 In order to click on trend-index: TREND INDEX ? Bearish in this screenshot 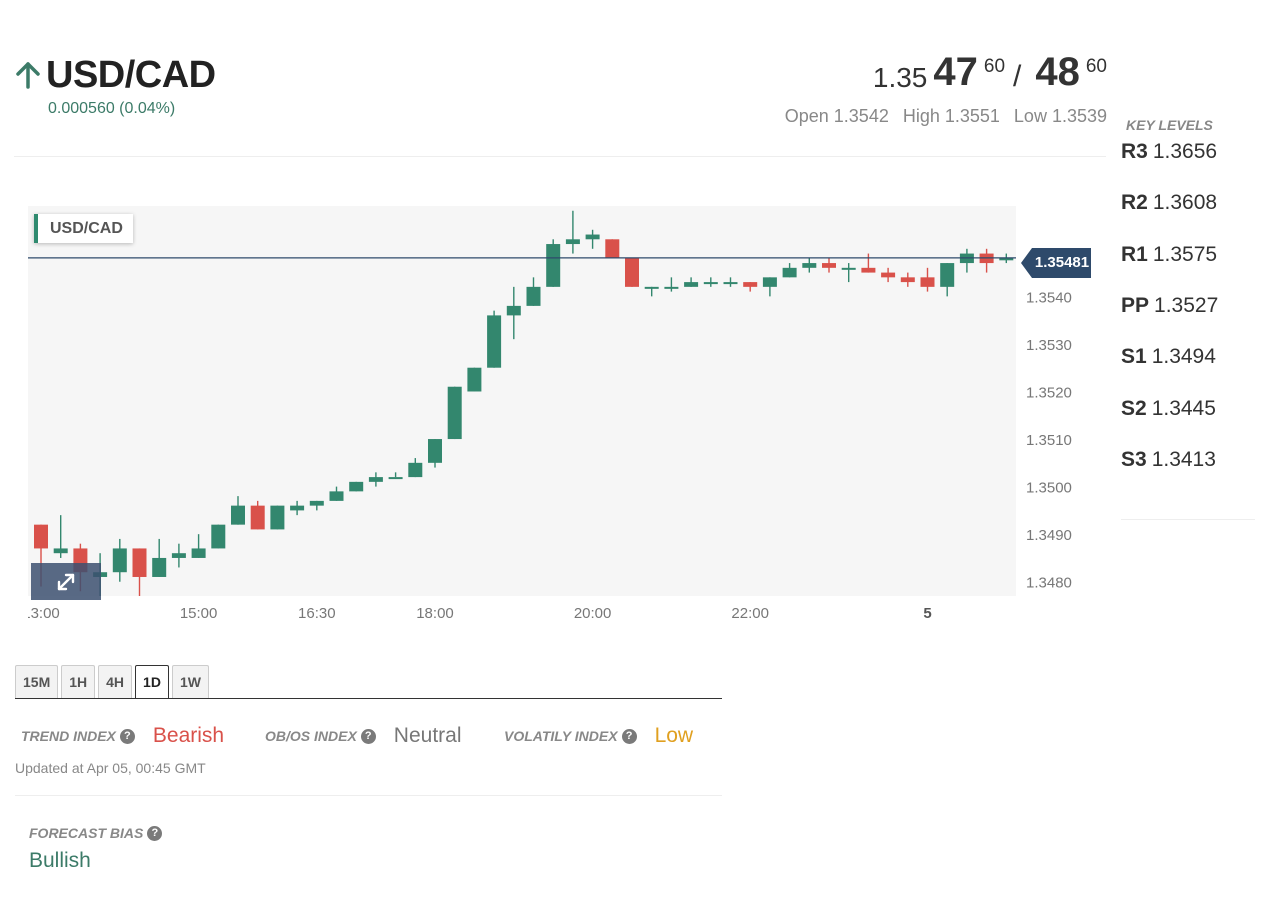, I will do `click(122, 736)`.